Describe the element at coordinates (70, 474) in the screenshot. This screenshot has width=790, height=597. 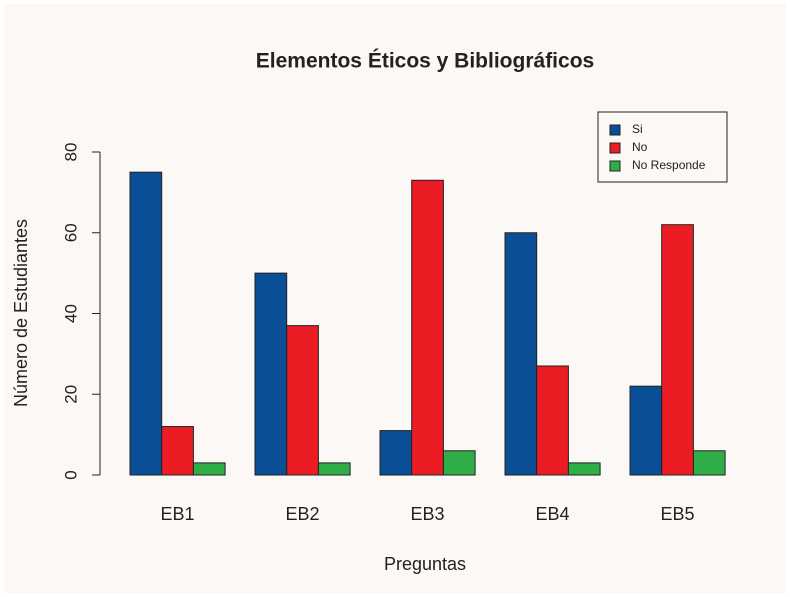
I see `y-tick-label: 0` at that location.